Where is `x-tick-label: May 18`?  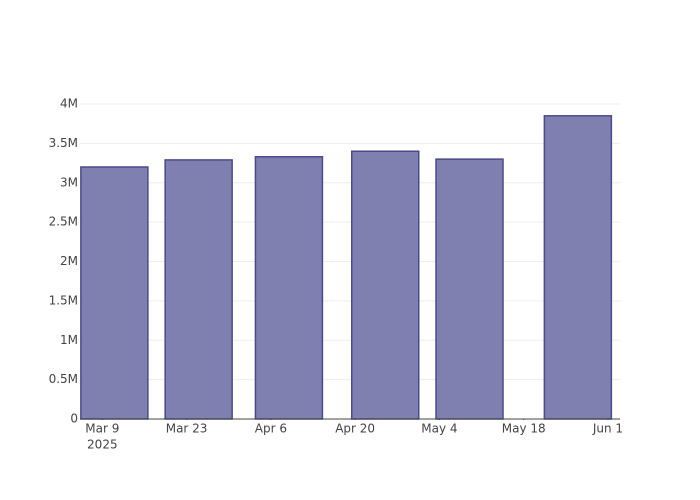
x-tick-label: May 18 is located at coordinates (524, 429).